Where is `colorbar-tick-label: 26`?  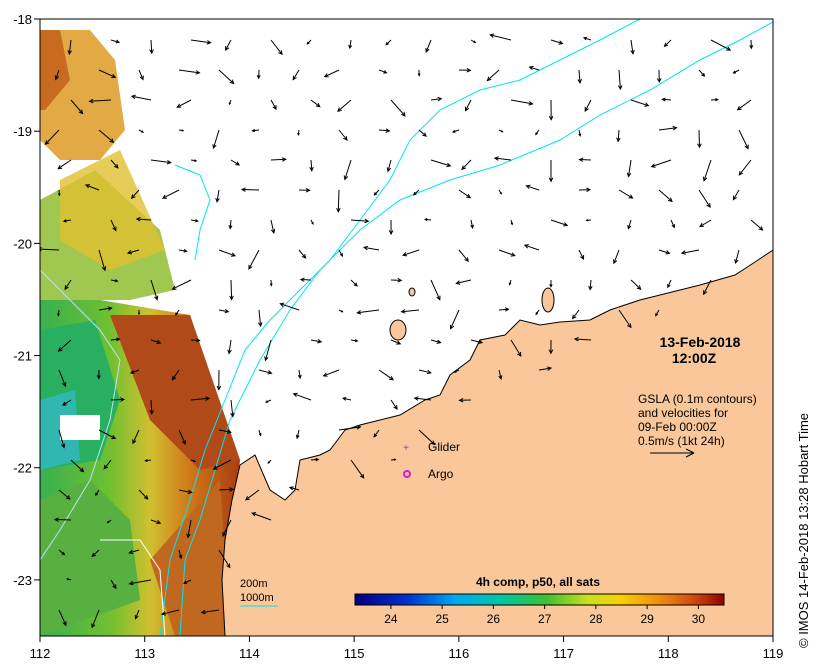
colorbar-tick-label: 26 is located at coordinates (494, 619).